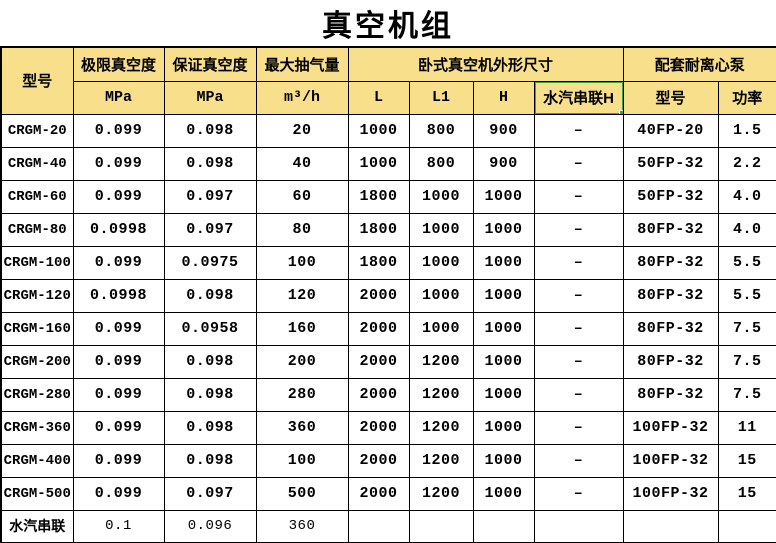  Describe the element at coordinates (37, 427) in the screenshot. I see `model-cell: CRGM-360` at that location.